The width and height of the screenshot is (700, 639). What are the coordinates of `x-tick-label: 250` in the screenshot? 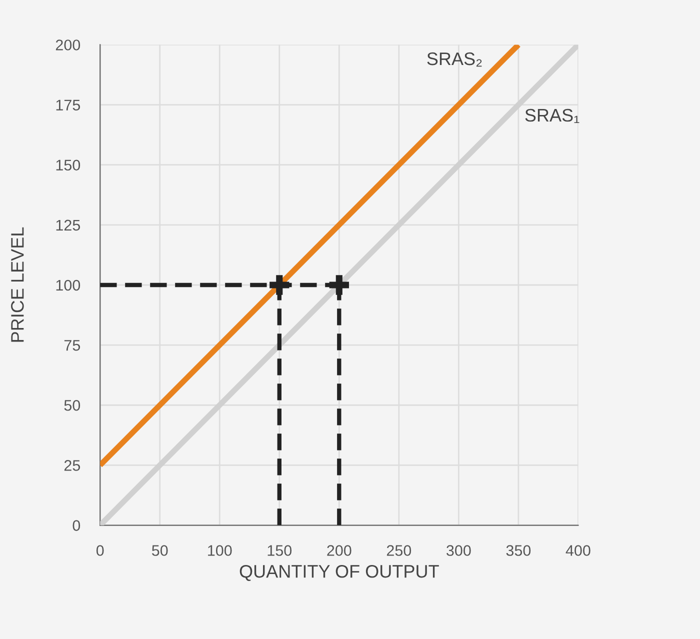 It's located at (399, 550).